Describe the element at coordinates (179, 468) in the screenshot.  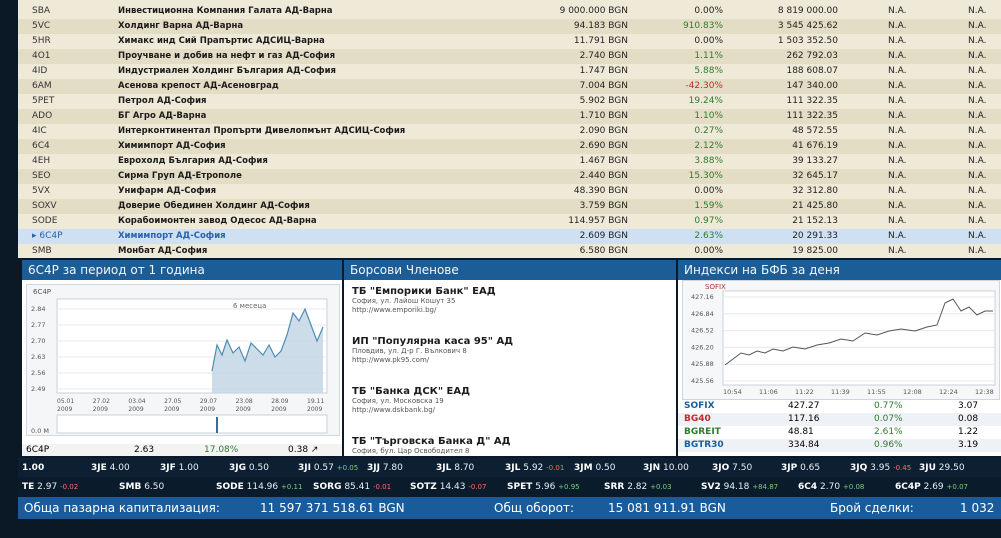
I see `ticker-item: 3JF 1.00` at that location.